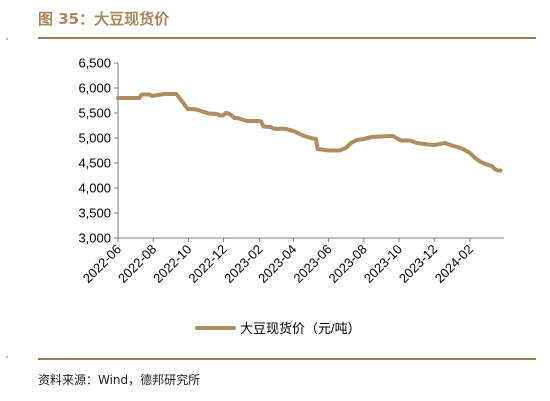 The height and width of the screenshot is (401, 550). I want to click on x-tick-label: 2024-02, so click(454, 264).